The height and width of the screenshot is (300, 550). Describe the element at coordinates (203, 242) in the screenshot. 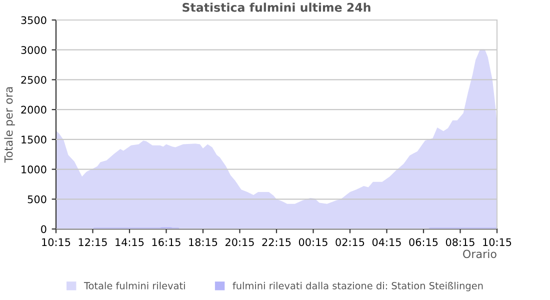

I see `x-tick-label: 18:15` at that location.